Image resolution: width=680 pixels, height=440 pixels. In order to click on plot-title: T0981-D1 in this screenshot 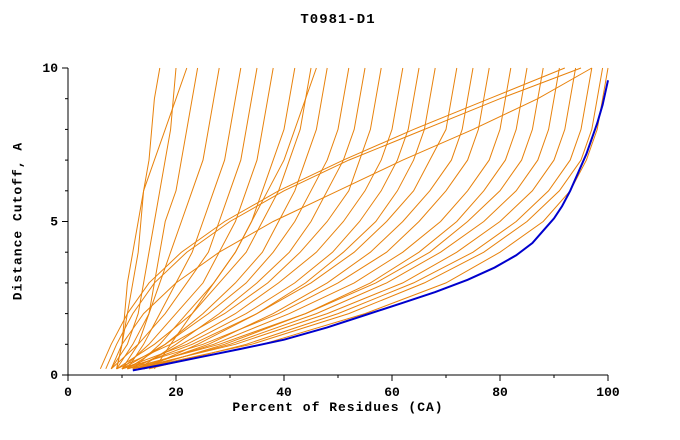, I will do `click(338, 20)`.